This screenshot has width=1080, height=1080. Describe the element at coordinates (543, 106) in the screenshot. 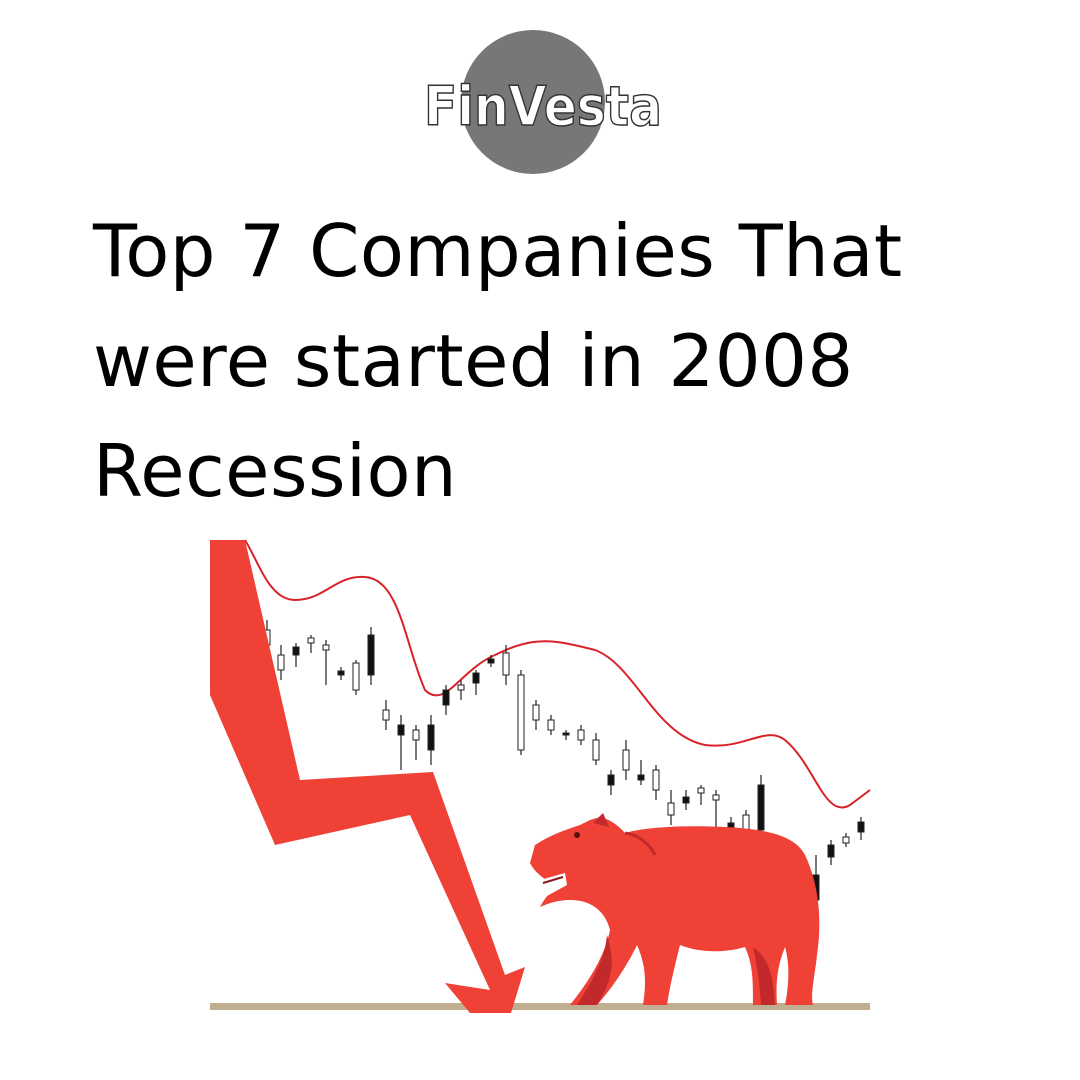

I see `logo-text: FinVesta` at that location.